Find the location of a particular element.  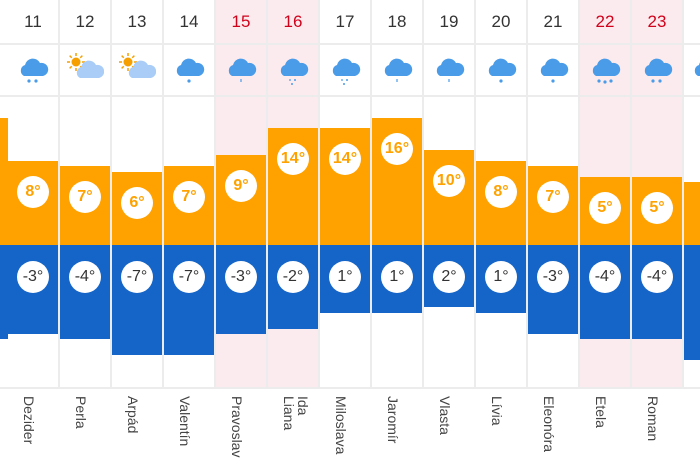

day-column-23: 23 5° -4° Roman is located at coordinates (658, 220).